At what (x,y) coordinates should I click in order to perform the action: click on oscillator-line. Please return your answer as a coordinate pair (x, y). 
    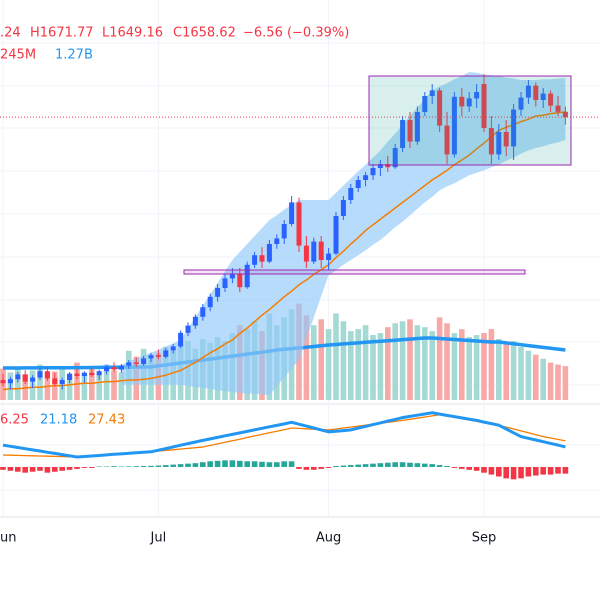
    Looking at the image, I should click on (284, 435).